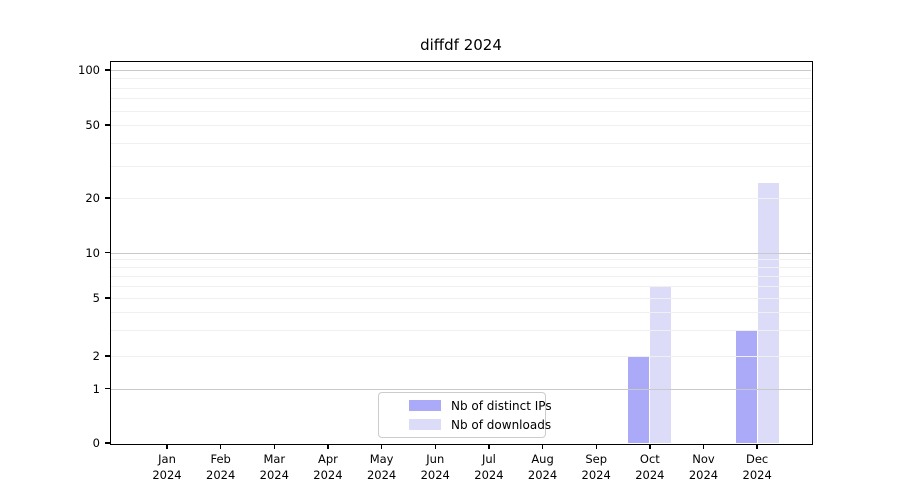  I want to click on y-tick-label: 10, so click(92, 252).